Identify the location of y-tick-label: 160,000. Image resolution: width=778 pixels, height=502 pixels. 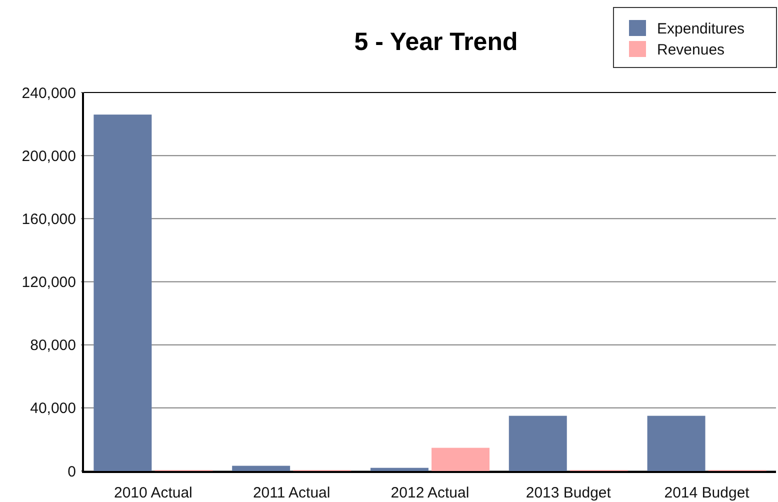
(49, 219).